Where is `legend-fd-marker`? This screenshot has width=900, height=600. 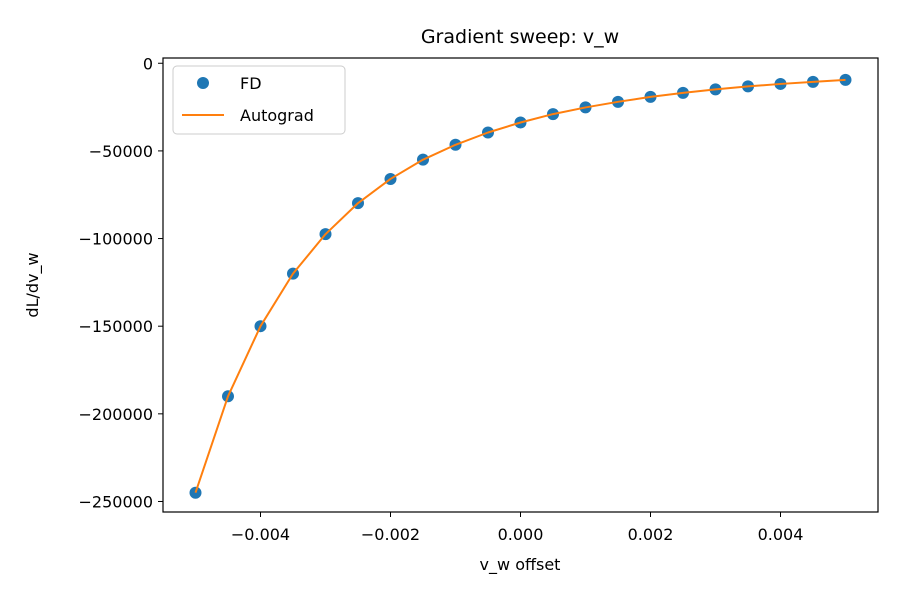
legend-fd-marker is located at coordinates (203, 83).